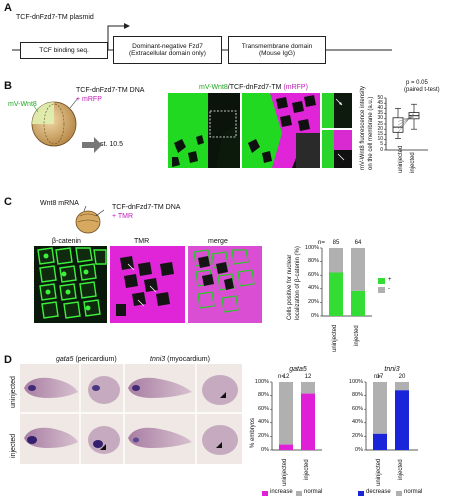 The height and width of the screenshot is (500, 462). Describe the element at coordinates (358, 243) in the screenshot. I see `bar-c-n-injected: 64` at that location.